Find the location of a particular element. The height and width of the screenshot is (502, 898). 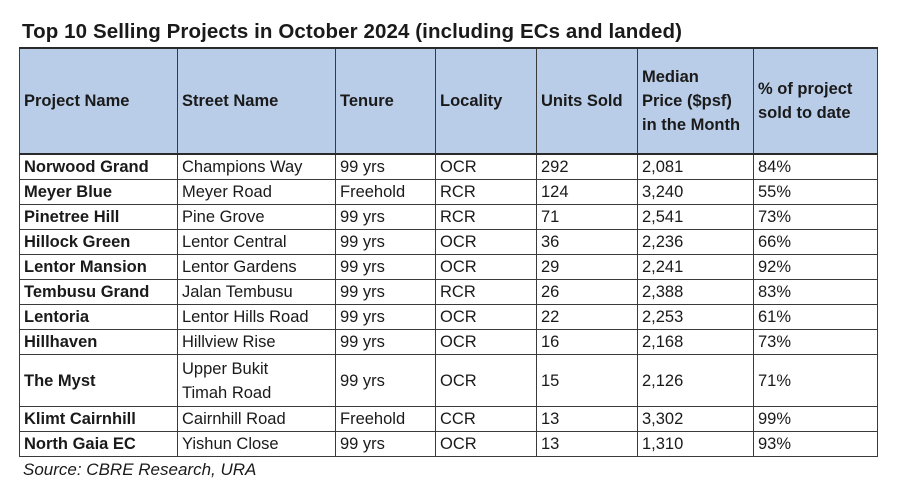

header-median-price: Median Price ($psf) in the Month is located at coordinates (695, 101).